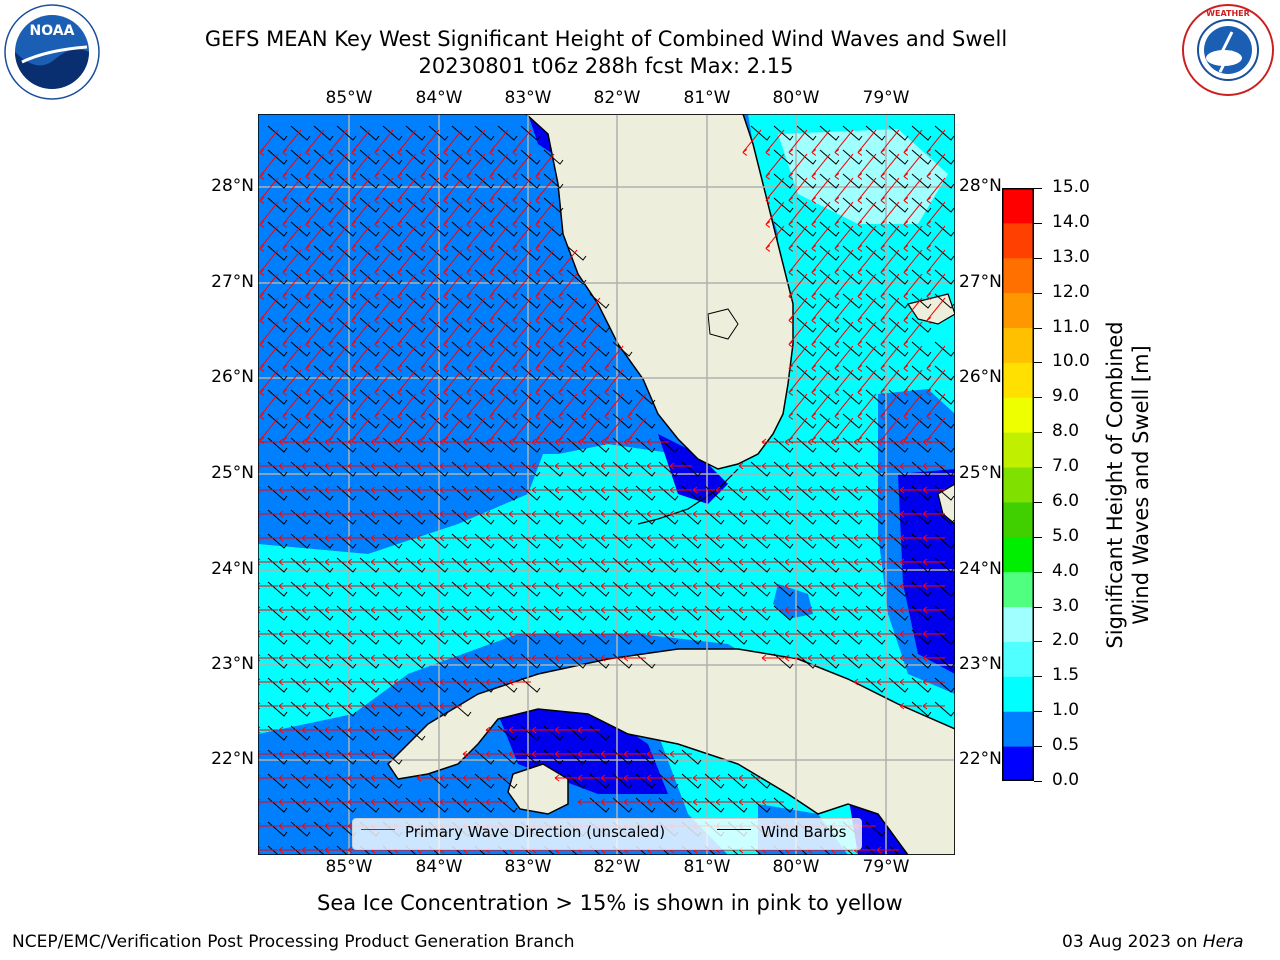 The image size is (1280, 960). Describe the element at coordinates (796, 867) in the screenshot. I see `lon-tick-bottom: 80°W` at that location.